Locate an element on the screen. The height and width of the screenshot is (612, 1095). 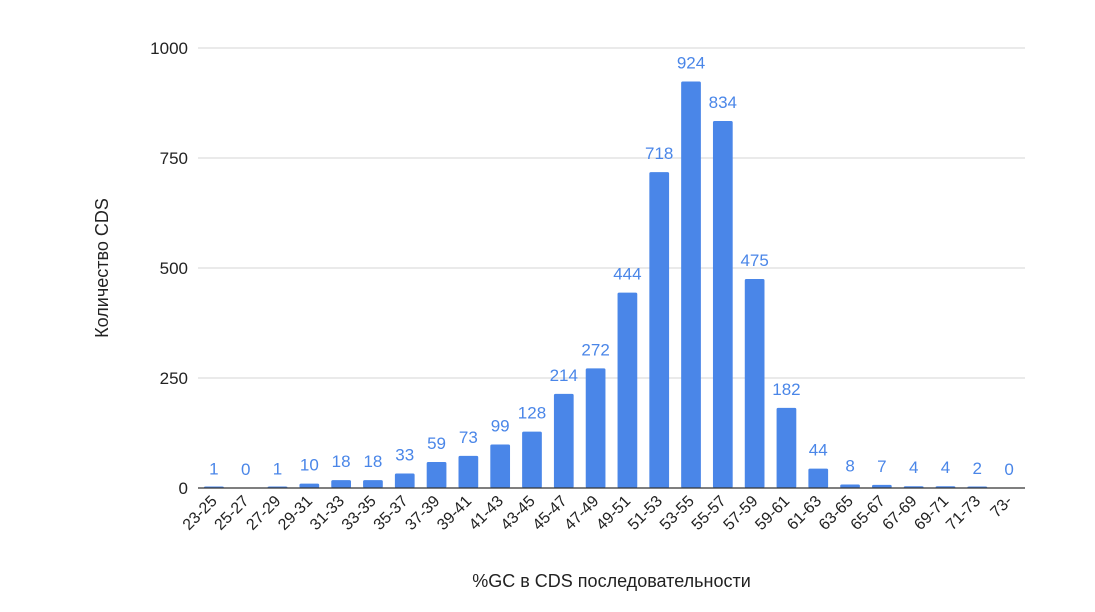
x-tick-label: 55-57 is located at coordinates (709, 513).